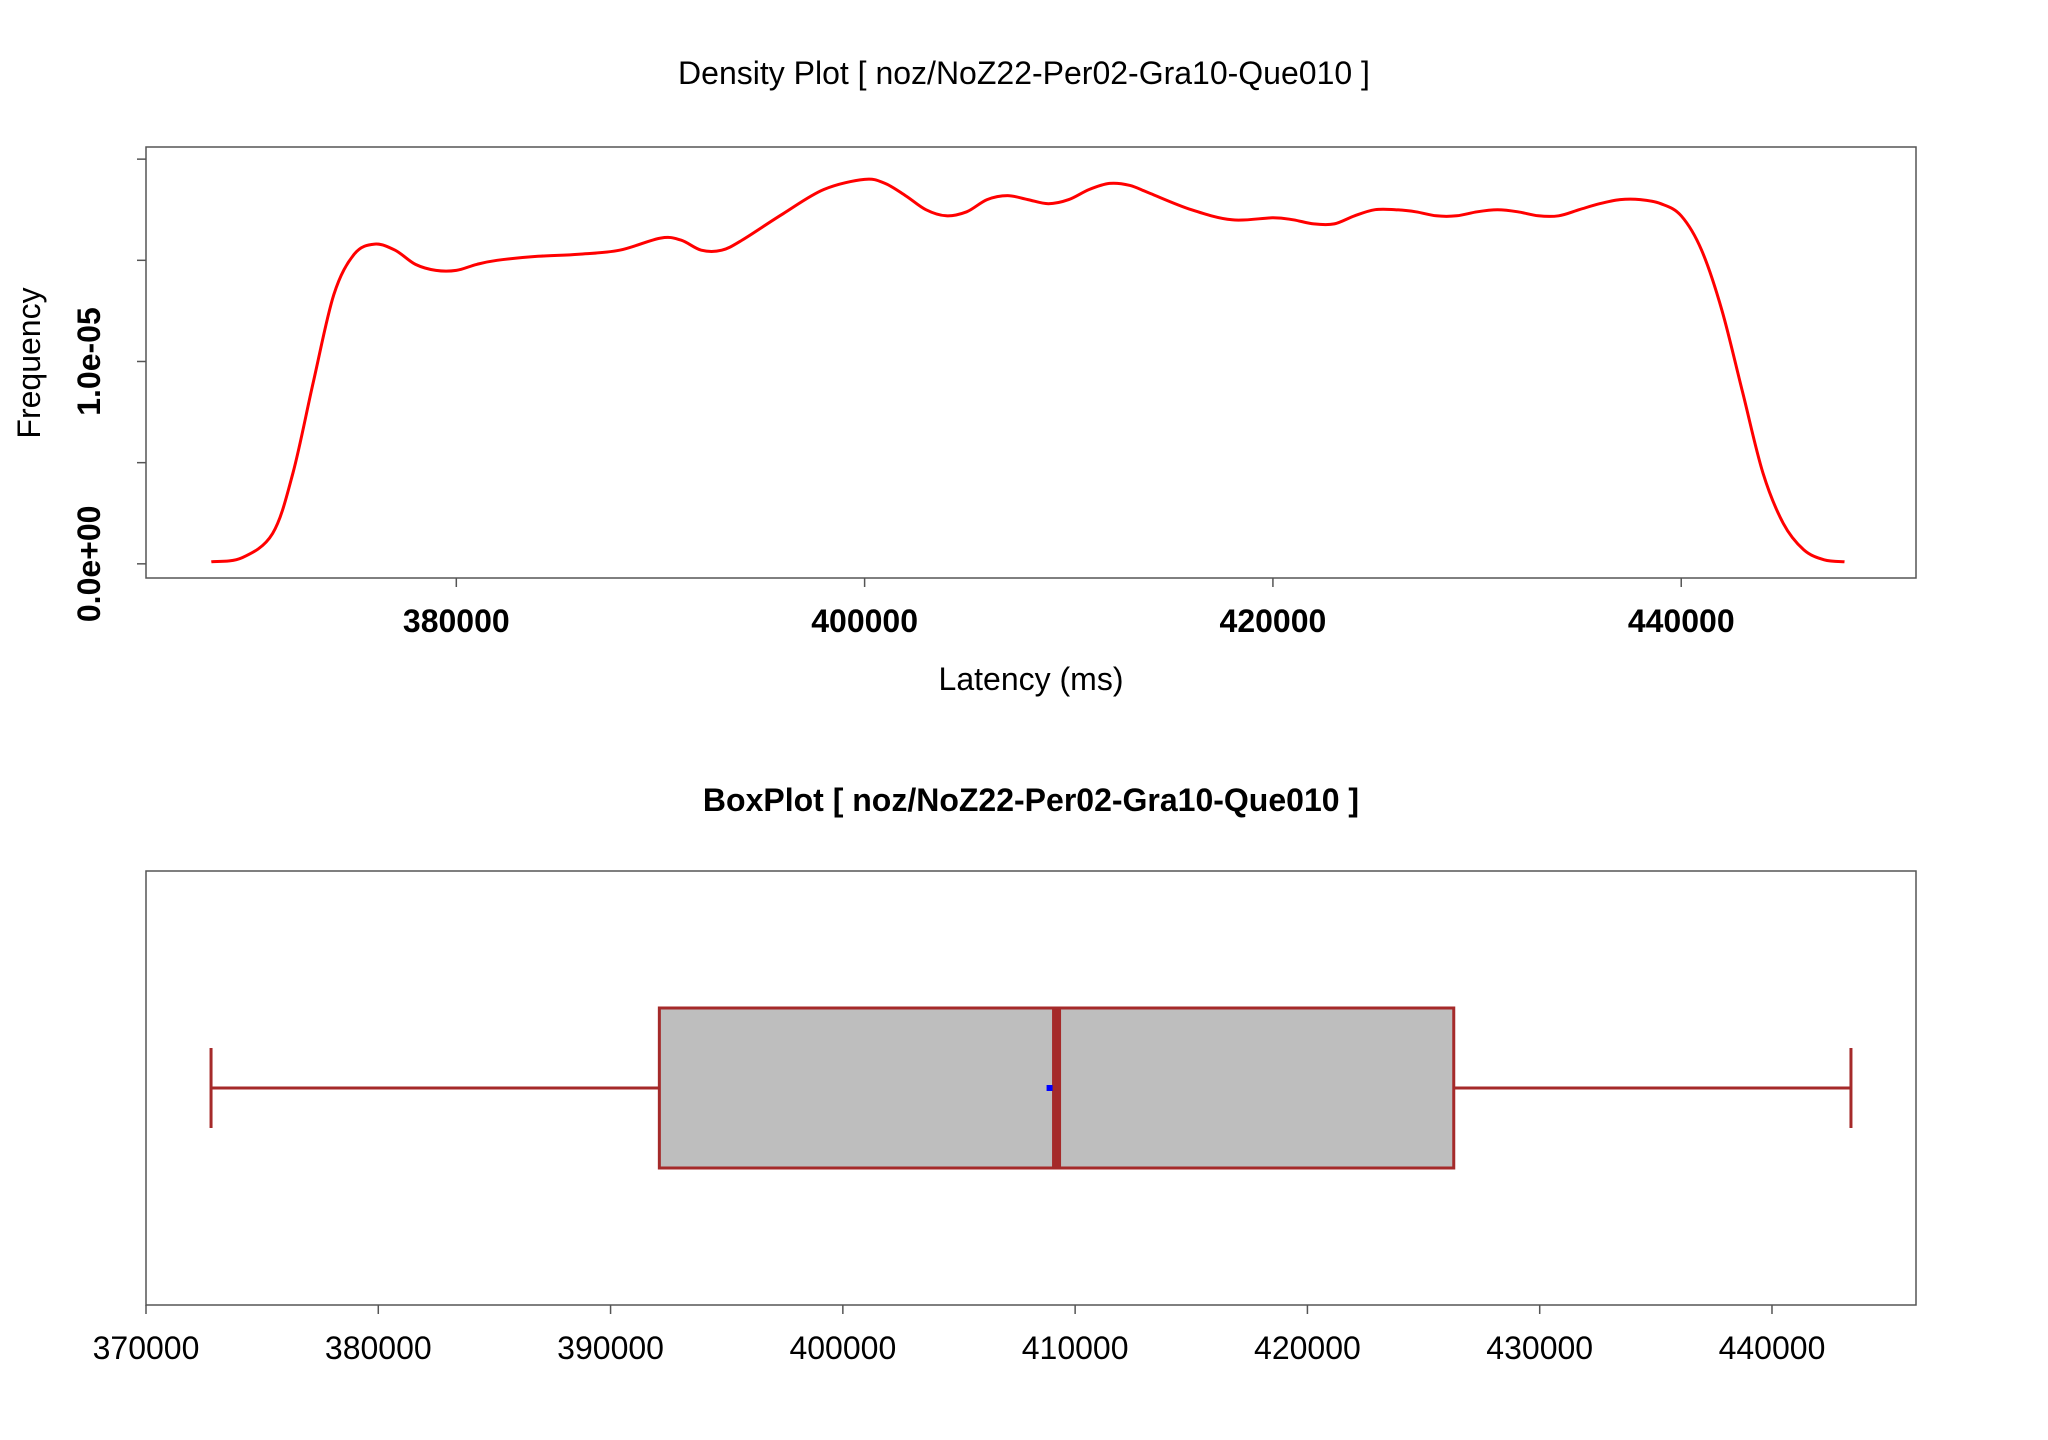 This screenshot has height=1440, width=2048. What do you see at coordinates (842, 1348) in the screenshot?
I see `boxplot-x-tick-label: 400000` at bounding box center [842, 1348].